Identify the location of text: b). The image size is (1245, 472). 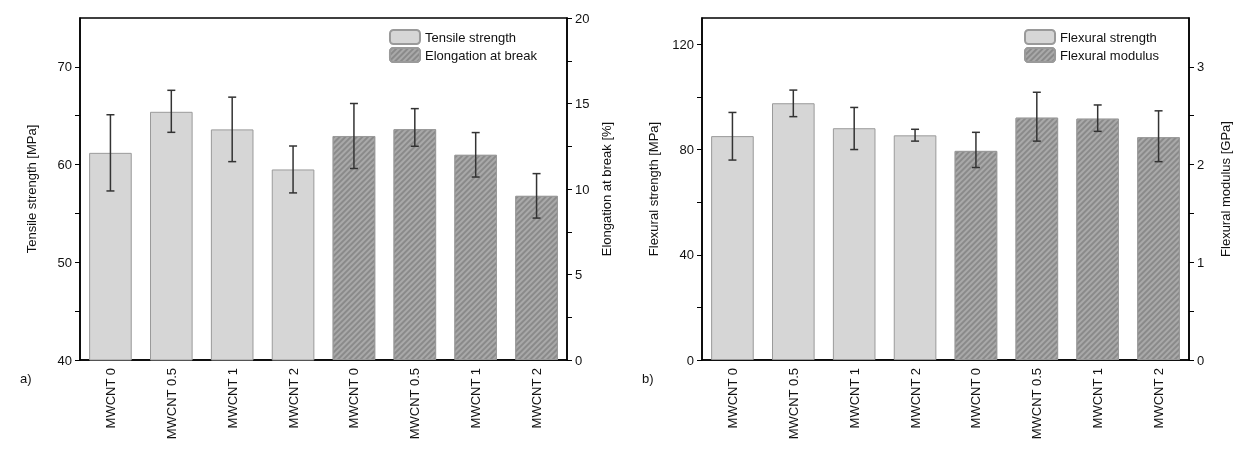
(648, 378).